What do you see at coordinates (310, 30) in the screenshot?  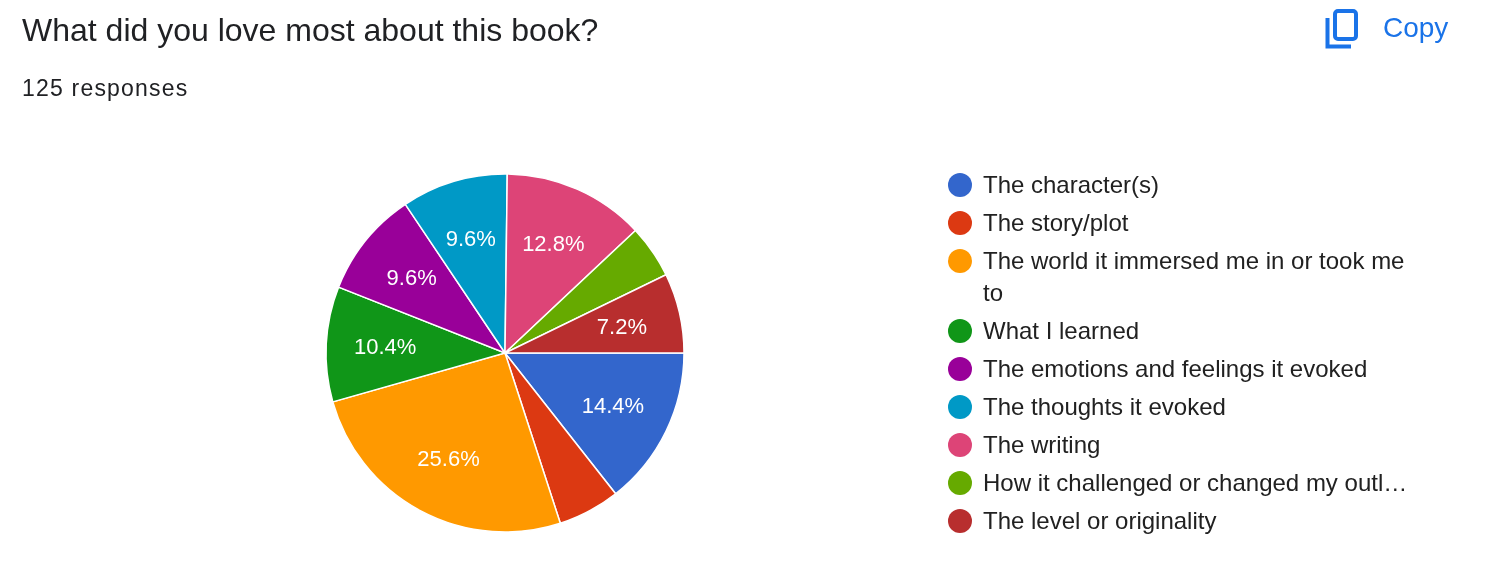 I see `chart-title: What did you love most about this book?` at bounding box center [310, 30].